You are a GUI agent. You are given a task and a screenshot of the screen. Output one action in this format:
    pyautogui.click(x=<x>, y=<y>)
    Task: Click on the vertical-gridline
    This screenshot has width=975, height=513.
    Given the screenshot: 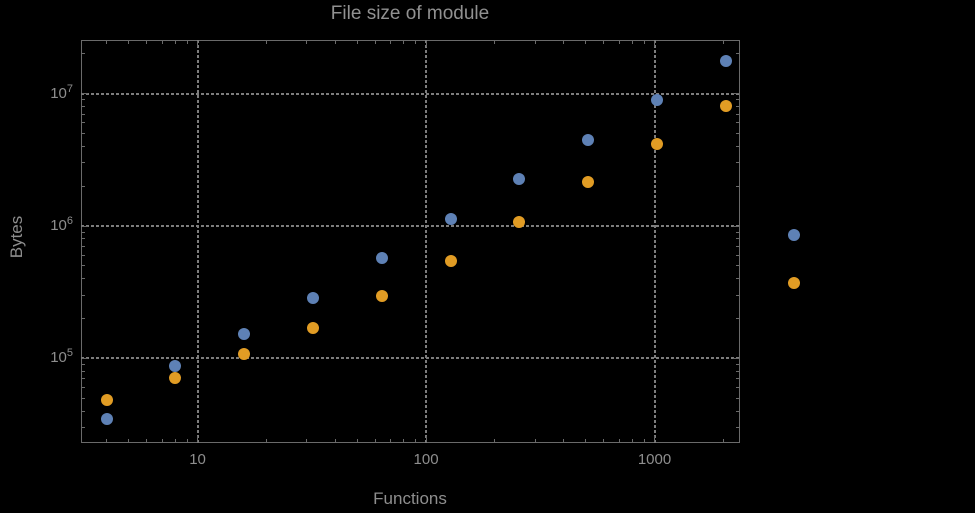 What is the action you would take?
    pyautogui.click(x=426, y=241)
    